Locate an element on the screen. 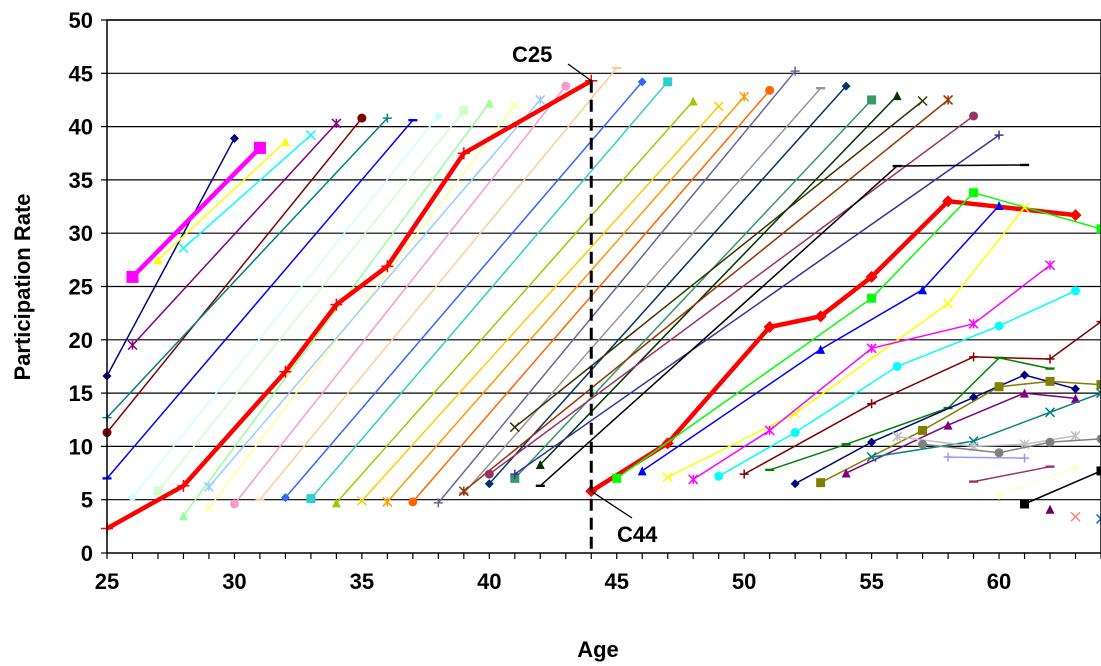 Image resolution: width=1101 pixels, height=666 pixels. x-axis-ticks: 25 30 35 40 45 50 55 60 is located at coordinates (598, 573).